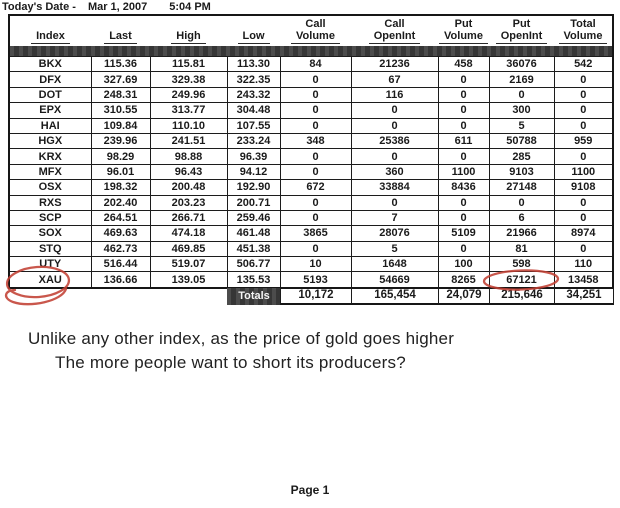 The image size is (620, 508). I want to click on value-cell: 248.31, so click(120, 95).